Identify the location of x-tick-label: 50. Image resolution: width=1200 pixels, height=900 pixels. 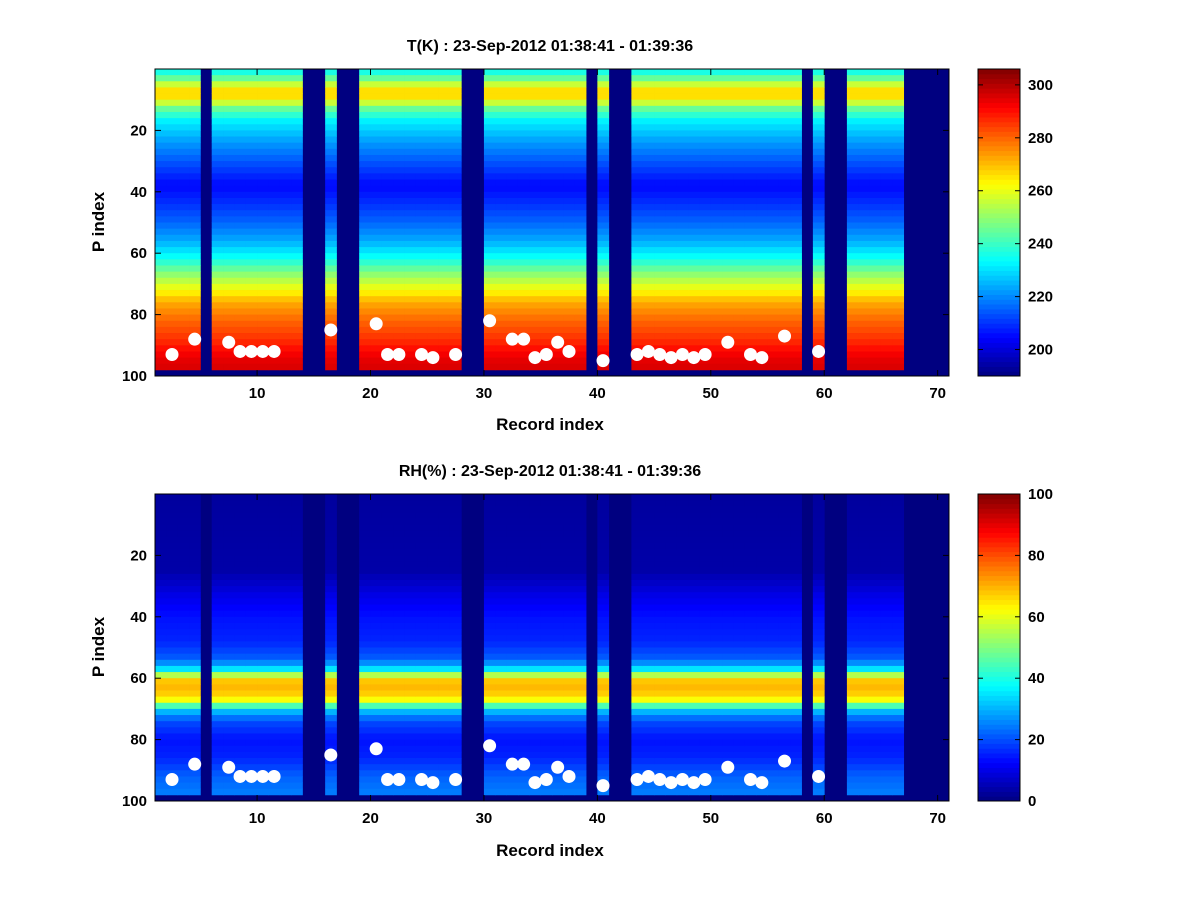
(710, 393).